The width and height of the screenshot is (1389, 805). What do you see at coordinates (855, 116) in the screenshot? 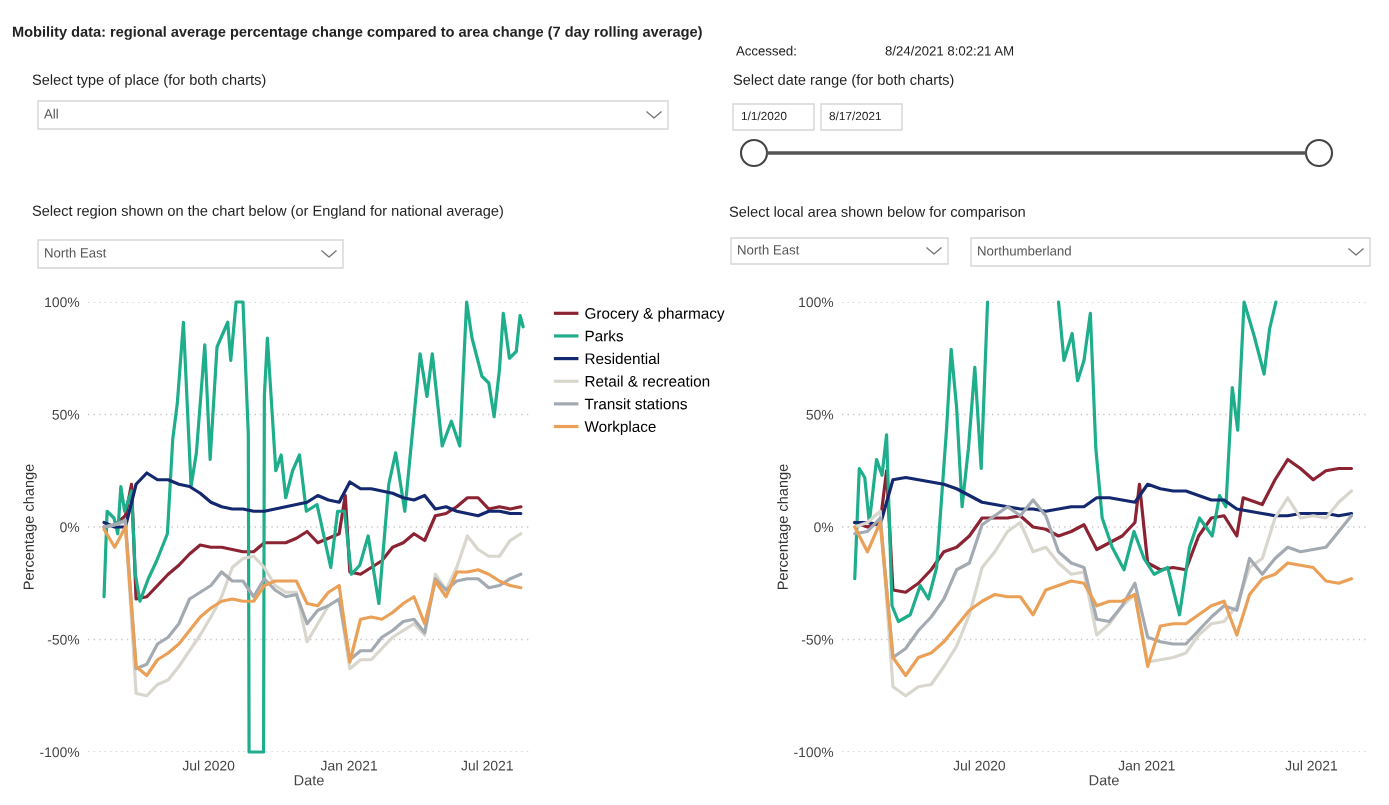
I see `text: 8/17/2021` at bounding box center [855, 116].